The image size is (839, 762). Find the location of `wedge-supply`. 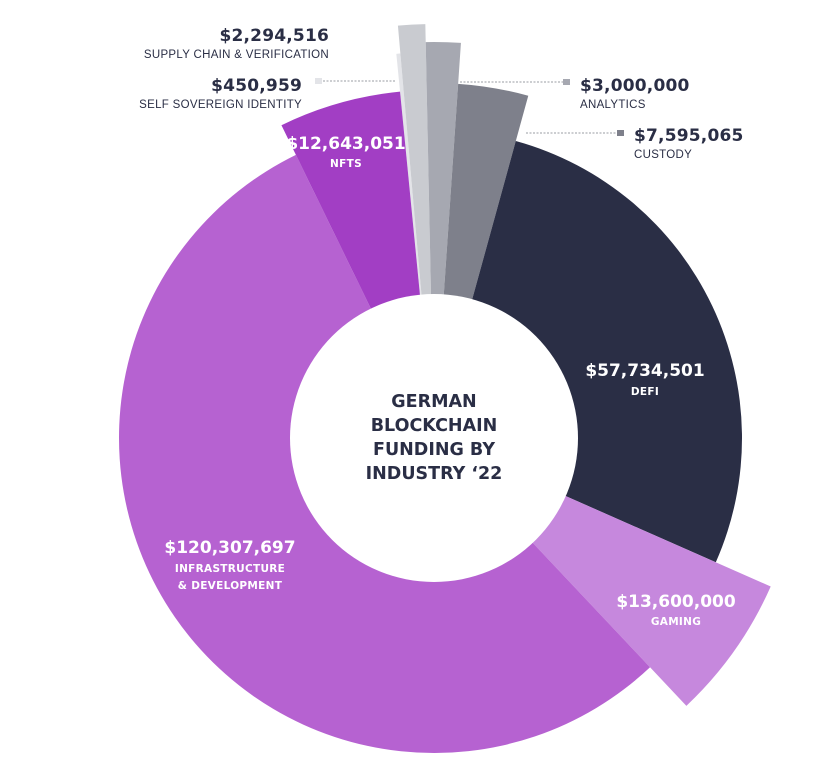

wedge-supply is located at coordinates (414, 171).